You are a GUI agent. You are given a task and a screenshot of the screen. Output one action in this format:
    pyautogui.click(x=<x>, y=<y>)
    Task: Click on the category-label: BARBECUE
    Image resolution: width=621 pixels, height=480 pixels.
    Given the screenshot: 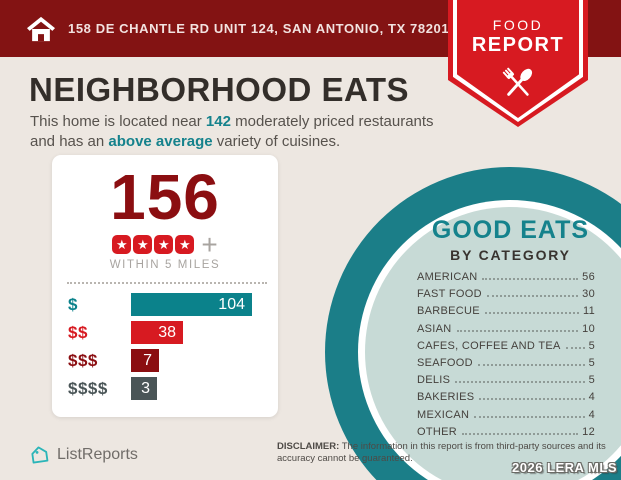 What is the action you would take?
    pyautogui.click(x=448, y=311)
    